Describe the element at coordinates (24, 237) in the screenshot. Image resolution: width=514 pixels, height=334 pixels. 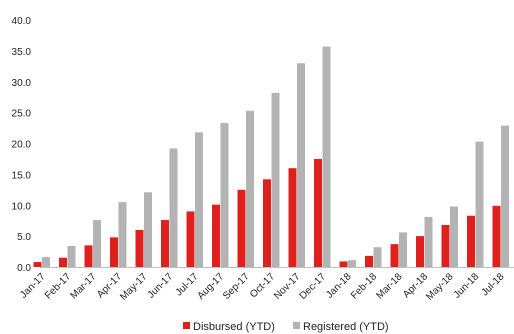
I see `y-tick-label: 5.0` at that location.